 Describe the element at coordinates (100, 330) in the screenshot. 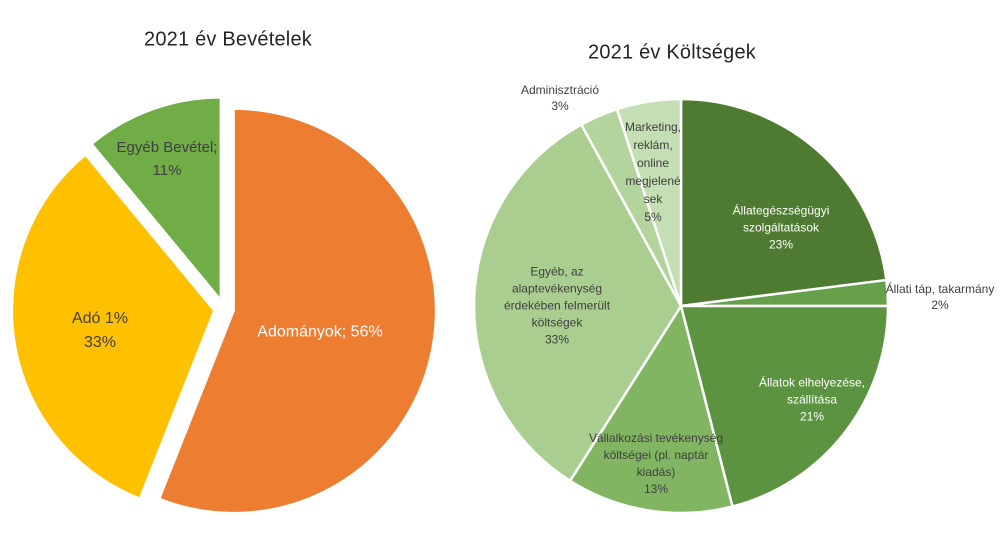

I see `revenue-pie-label-1: Adó 1% 33%` at that location.